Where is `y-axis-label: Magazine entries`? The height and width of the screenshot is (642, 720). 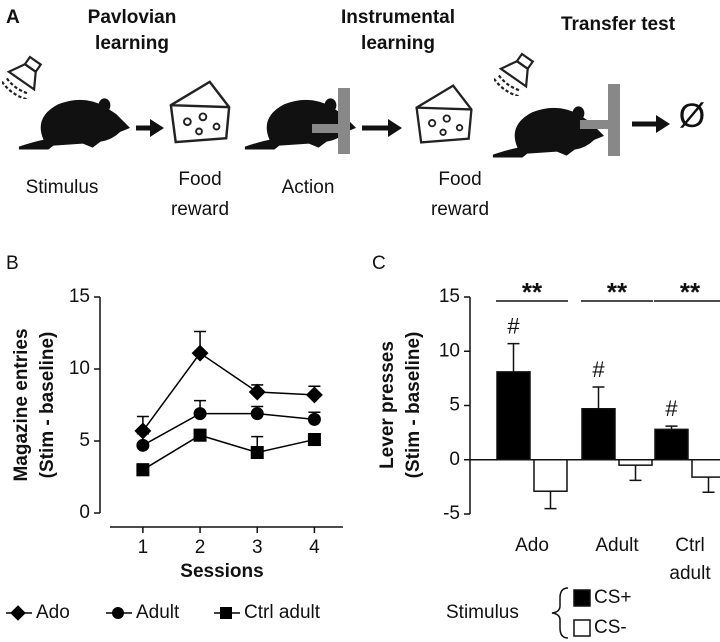
y-axis-label: Magazine entries is located at coordinates (21, 404).